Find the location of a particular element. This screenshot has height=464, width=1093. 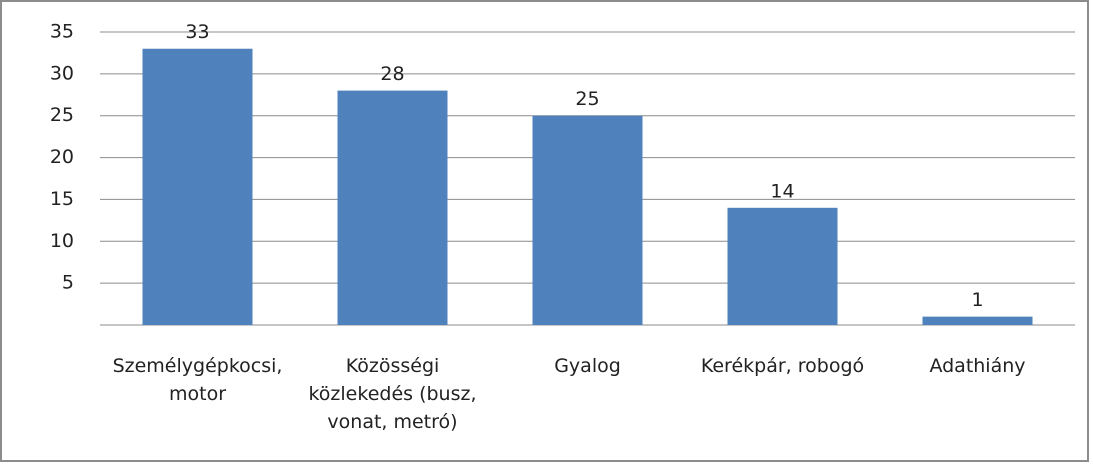

y-tick-label: 35 is located at coordinates (62, 32).